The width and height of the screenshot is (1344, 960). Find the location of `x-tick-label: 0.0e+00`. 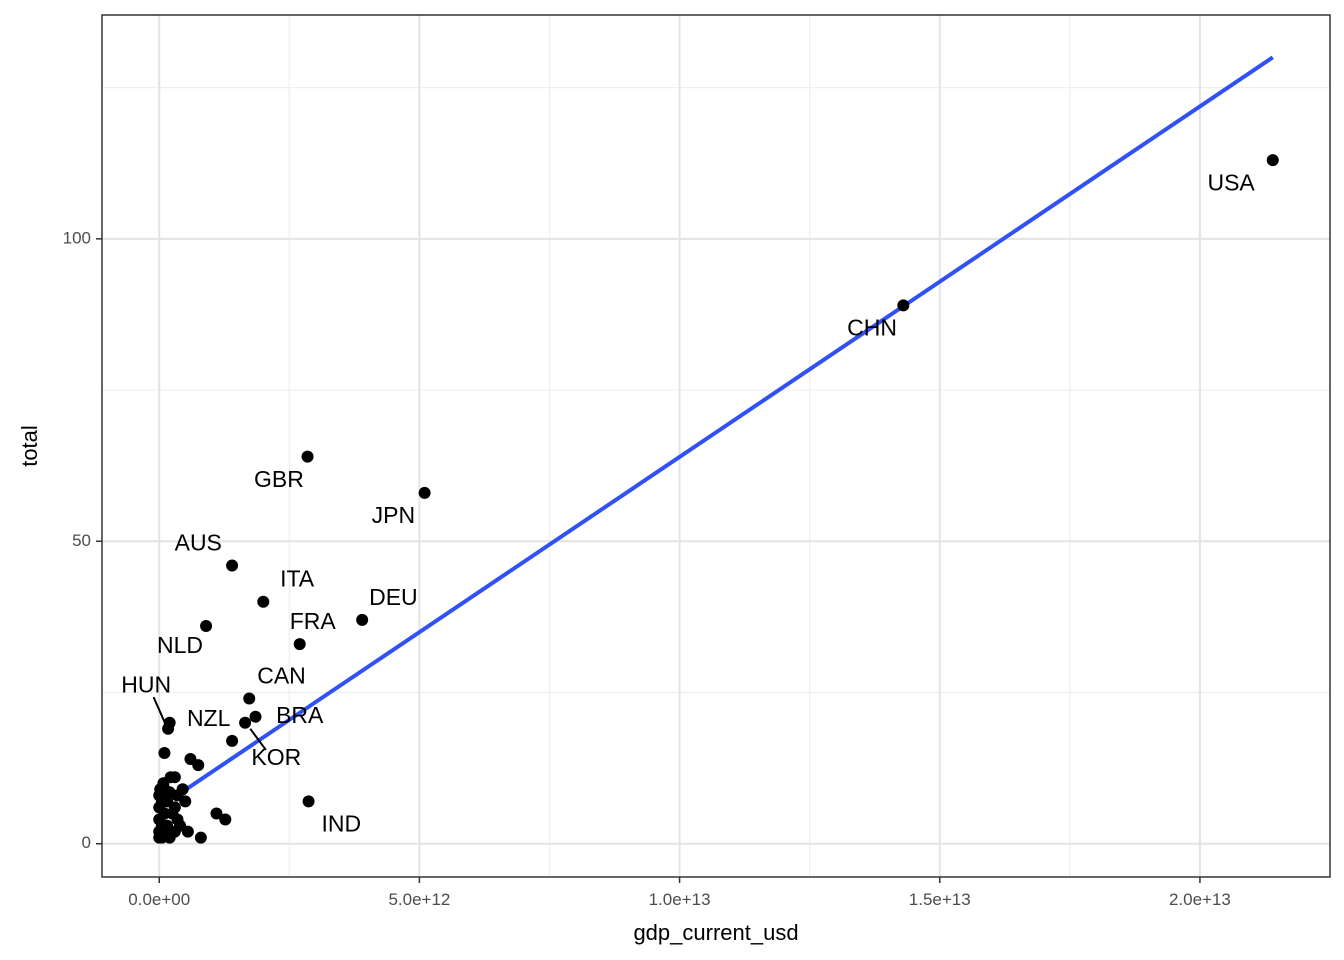

x-tick-label: 0.0e+00 is located at coordinates (159, 899).